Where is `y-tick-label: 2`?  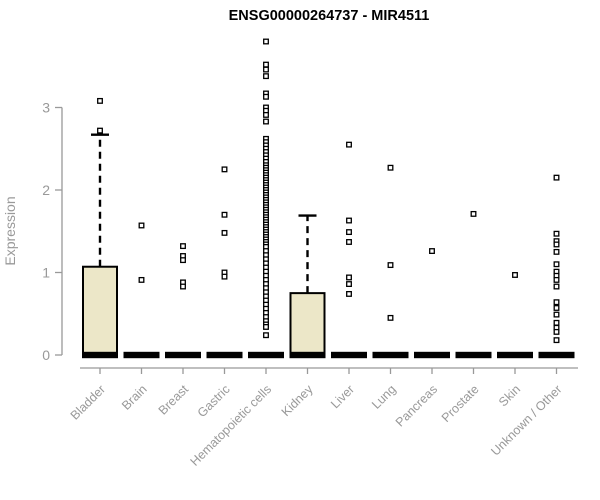
y-tick-label: 2 is located at coordinates (46, 190).